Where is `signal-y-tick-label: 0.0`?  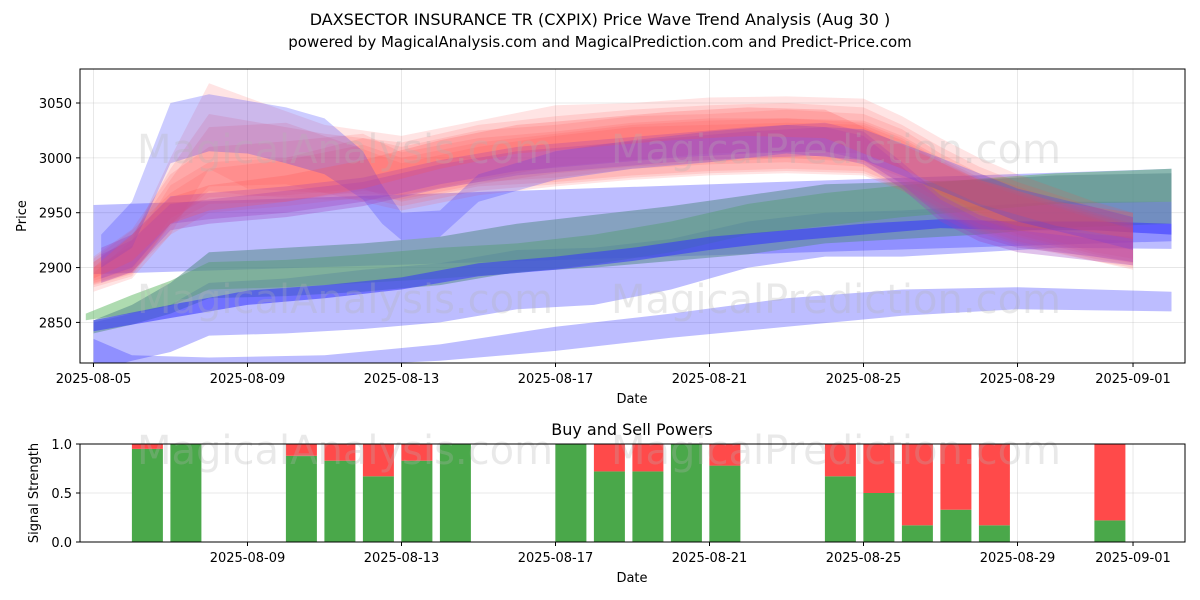
signal-y-tick-label: 0.0 is located at coordinates (61, 543).